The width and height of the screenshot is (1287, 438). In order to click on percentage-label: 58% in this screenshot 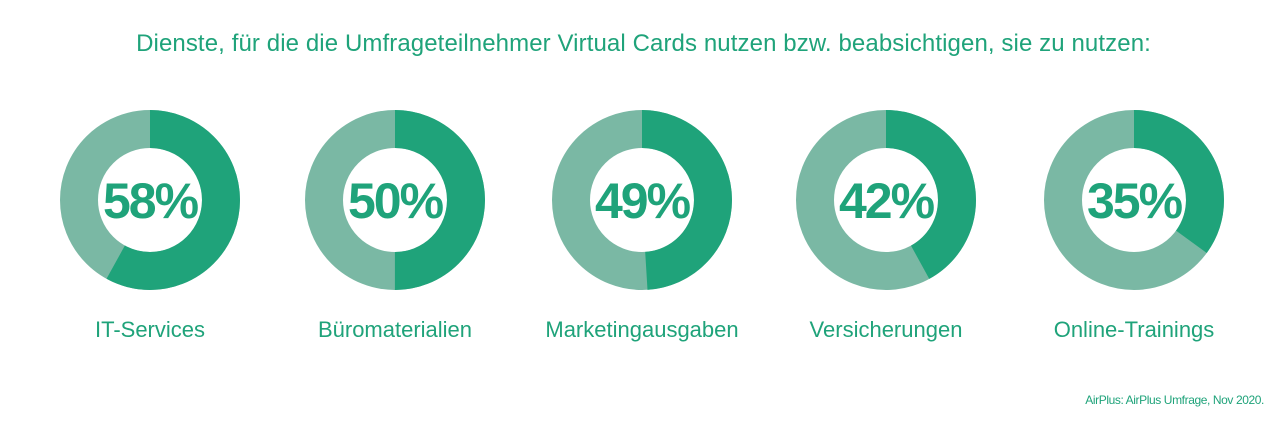, I will do `click(151, 201)`.